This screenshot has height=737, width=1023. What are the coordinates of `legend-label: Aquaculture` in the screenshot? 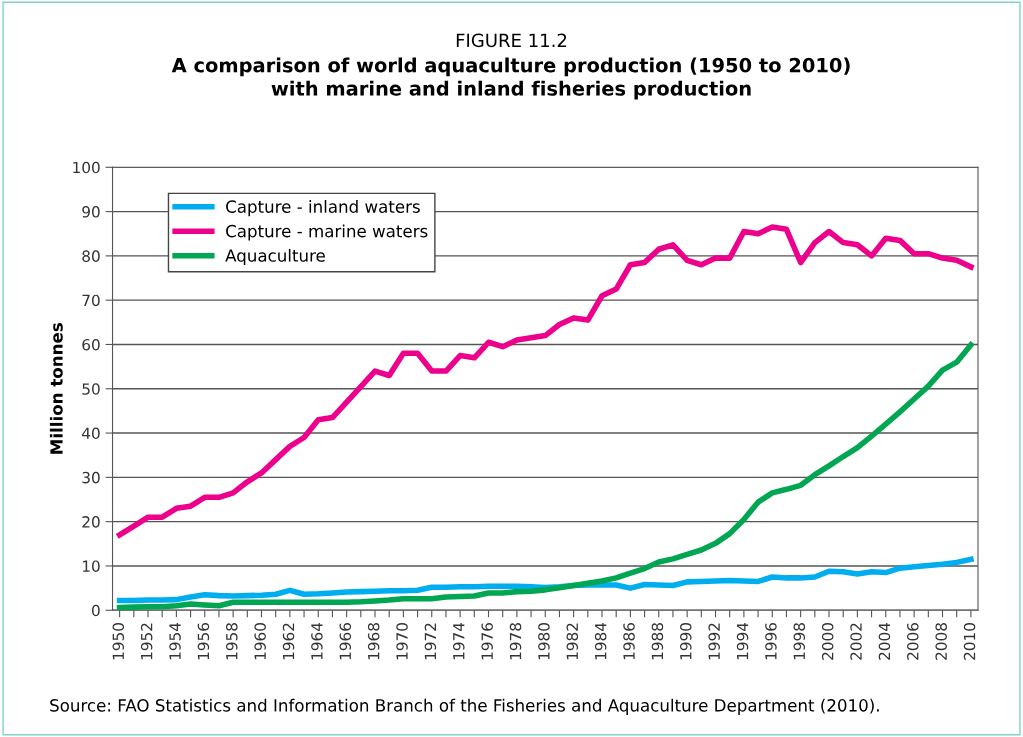 It's located at (275, 257).